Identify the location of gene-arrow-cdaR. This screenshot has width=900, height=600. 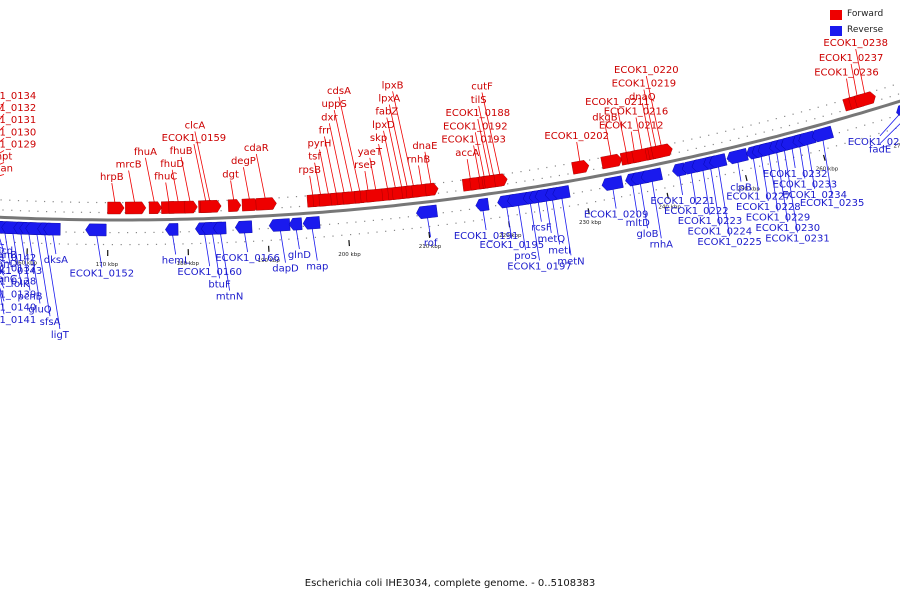
(266, 204).